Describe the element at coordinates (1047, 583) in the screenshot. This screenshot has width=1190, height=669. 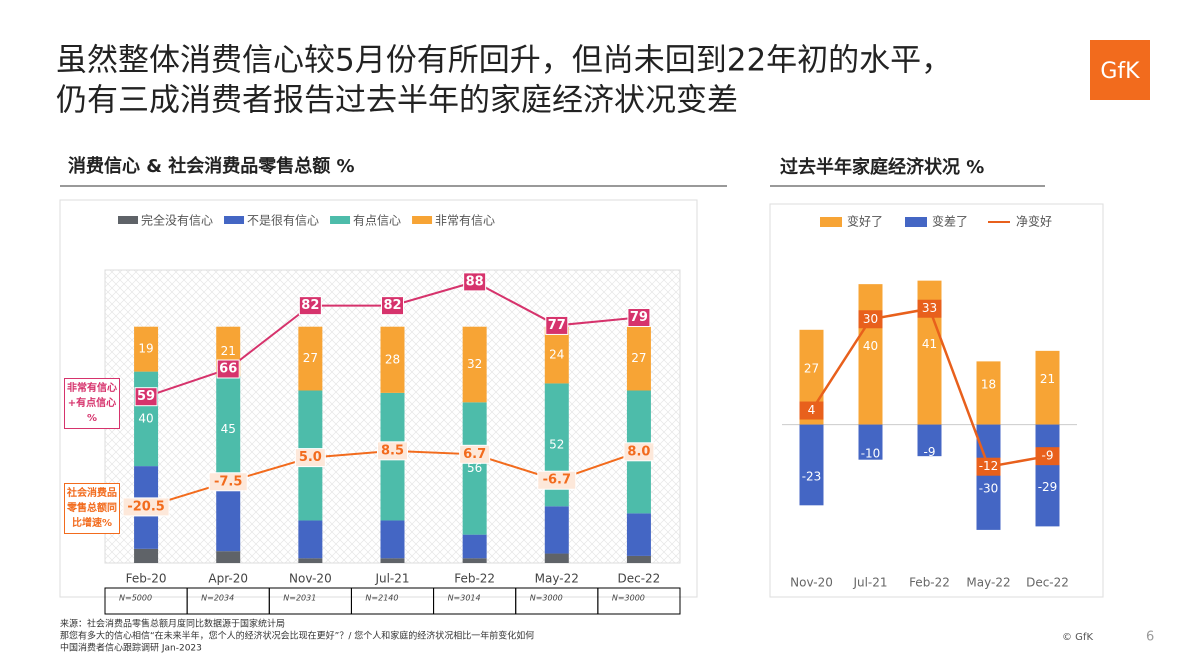
I see `x-tick-label: Dec-22` at that location.